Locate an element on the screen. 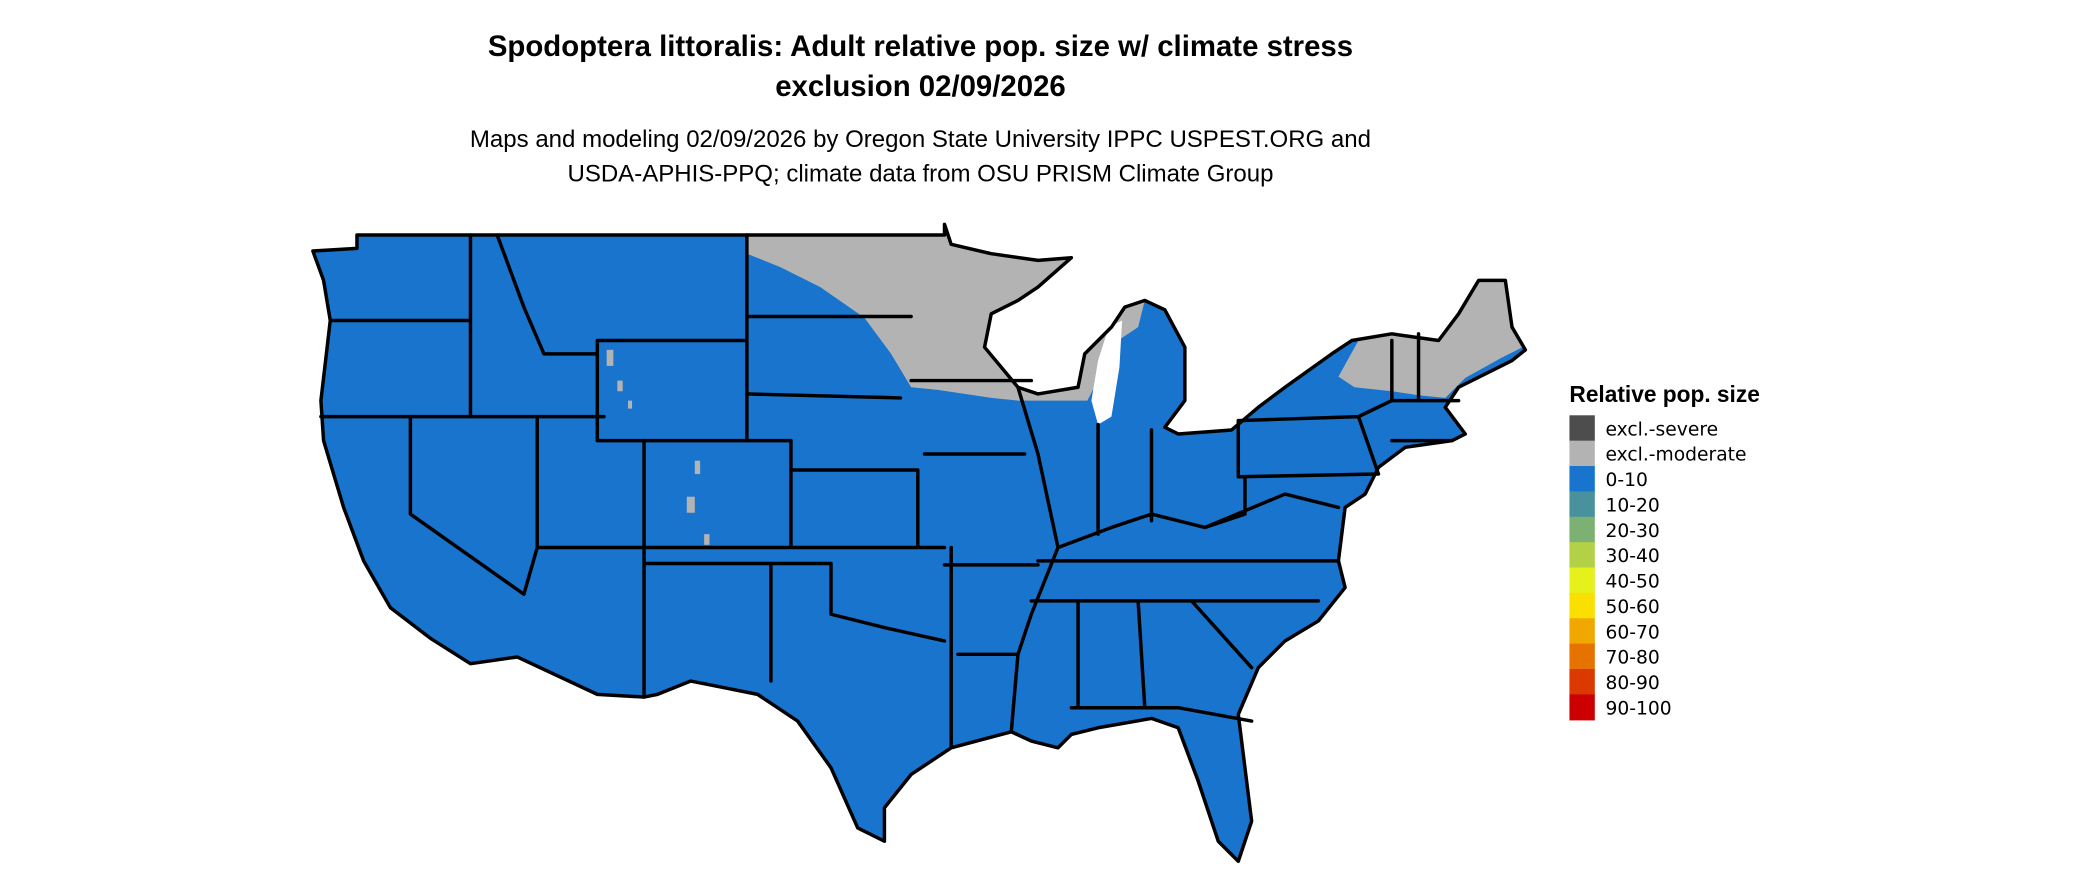 Image resolution: width=2100 pixels, height=892 pixels. legend-item: excl.-moderate is located at coordinates (1658, 453).